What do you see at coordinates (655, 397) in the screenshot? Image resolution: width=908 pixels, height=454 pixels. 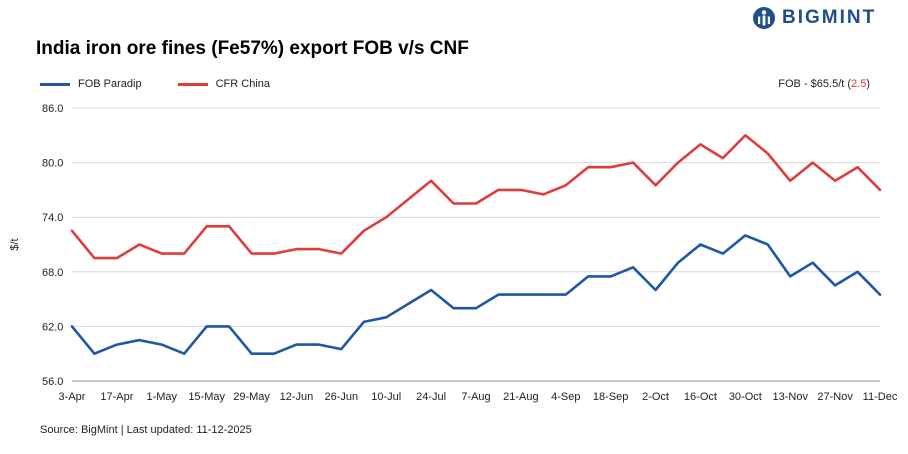 I see `x-tick-label: 2-Oct` at bounding box center [655, 397].